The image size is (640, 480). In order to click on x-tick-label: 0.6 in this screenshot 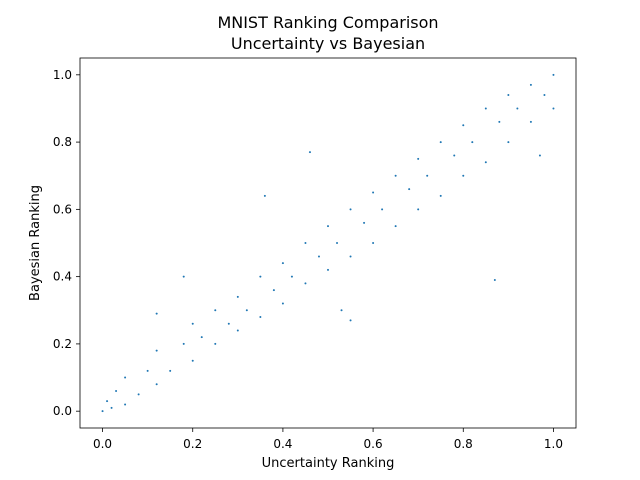, I will do `click(373, 444)`.